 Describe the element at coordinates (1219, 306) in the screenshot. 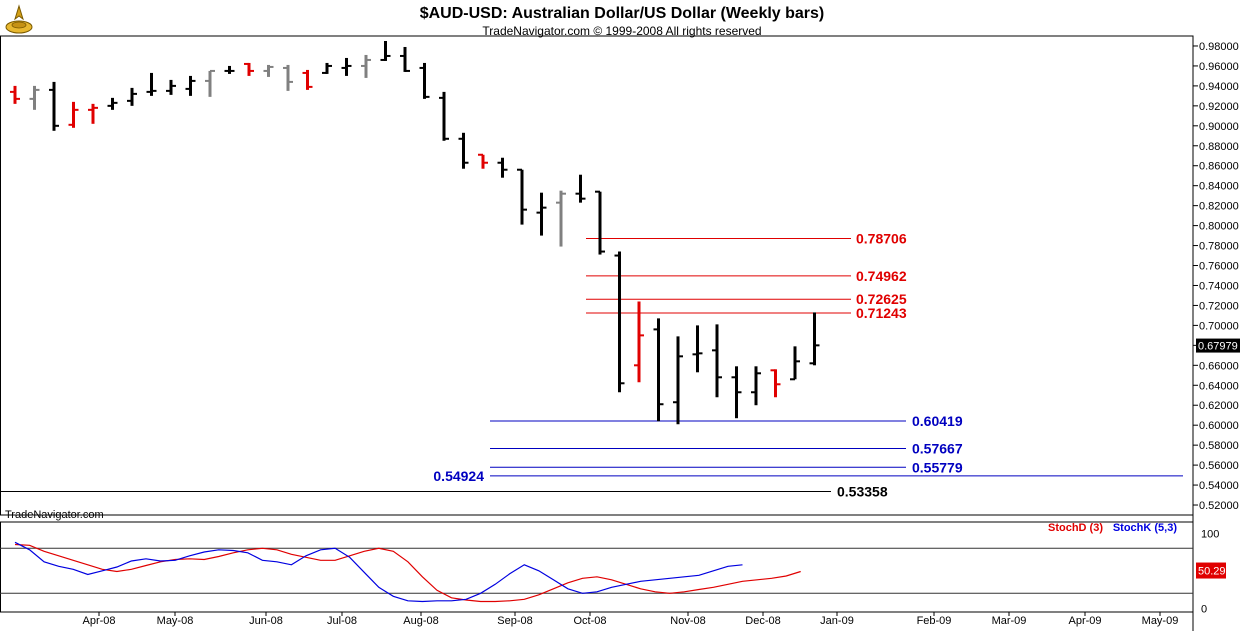

I see `y-tick-label: 0.72000` at that location.